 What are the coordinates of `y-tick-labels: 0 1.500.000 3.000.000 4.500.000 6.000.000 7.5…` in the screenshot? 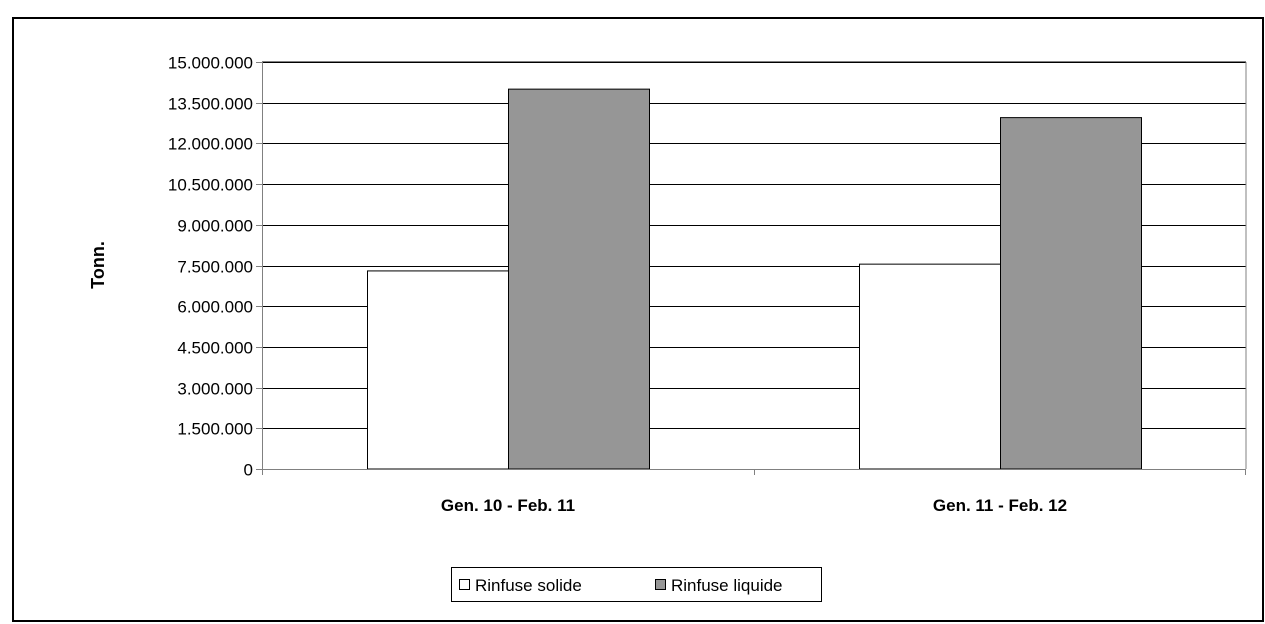 It's located at (210, 267).